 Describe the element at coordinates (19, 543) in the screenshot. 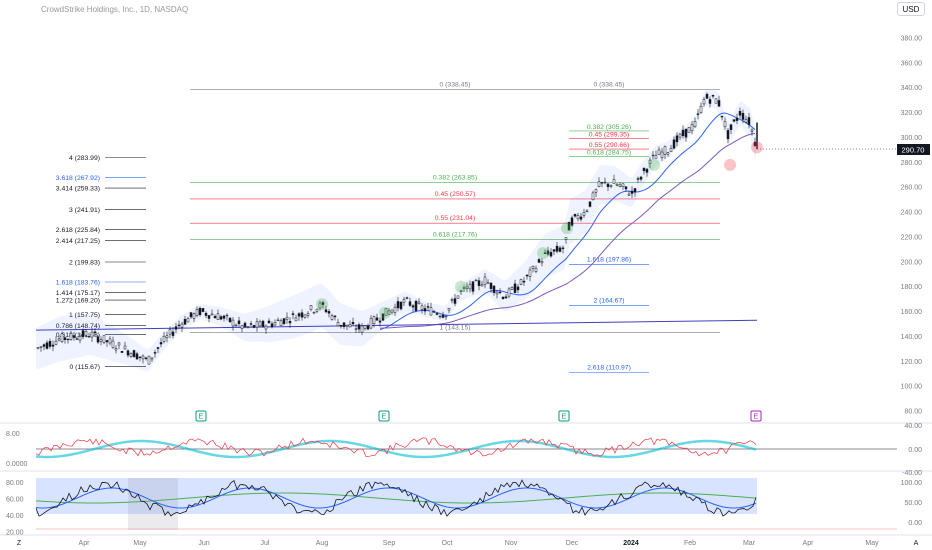

I see `zoom-icon: Z` at that location.